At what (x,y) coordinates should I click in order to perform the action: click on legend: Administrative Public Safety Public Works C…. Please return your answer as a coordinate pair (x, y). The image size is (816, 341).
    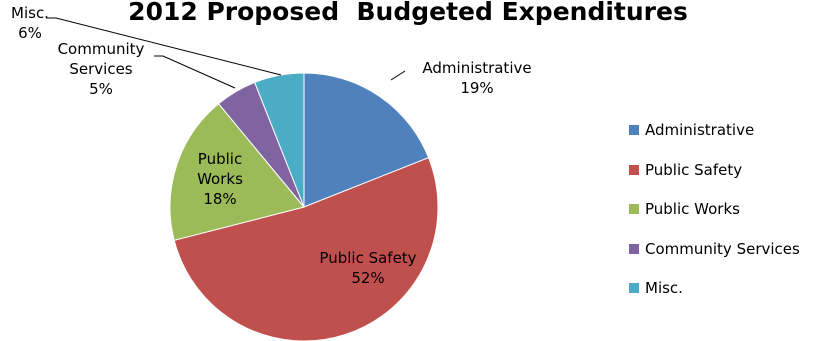
    Looking at the image, I should click on (714, 219).